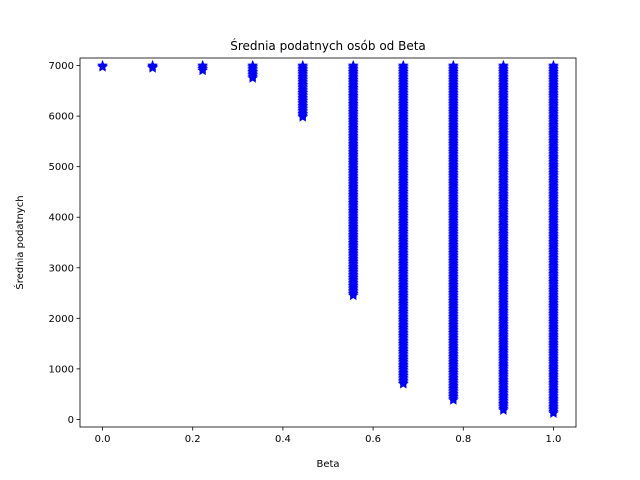  Describe the element at coordinates (61, 167) in the screenshot. I see `y-tick-label: 5000` at that location.